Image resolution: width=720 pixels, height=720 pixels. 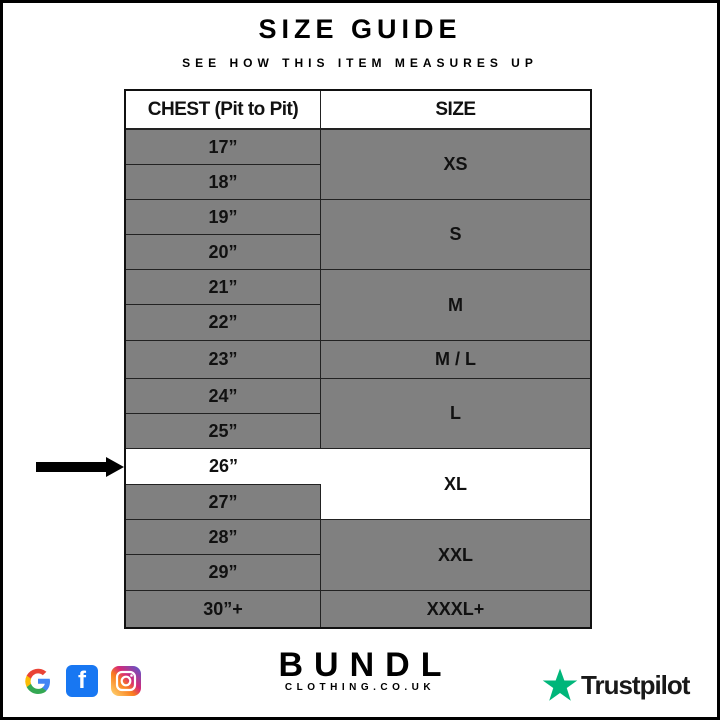 I want to click on chest-cell: 27”, so click(x=223, y=502).